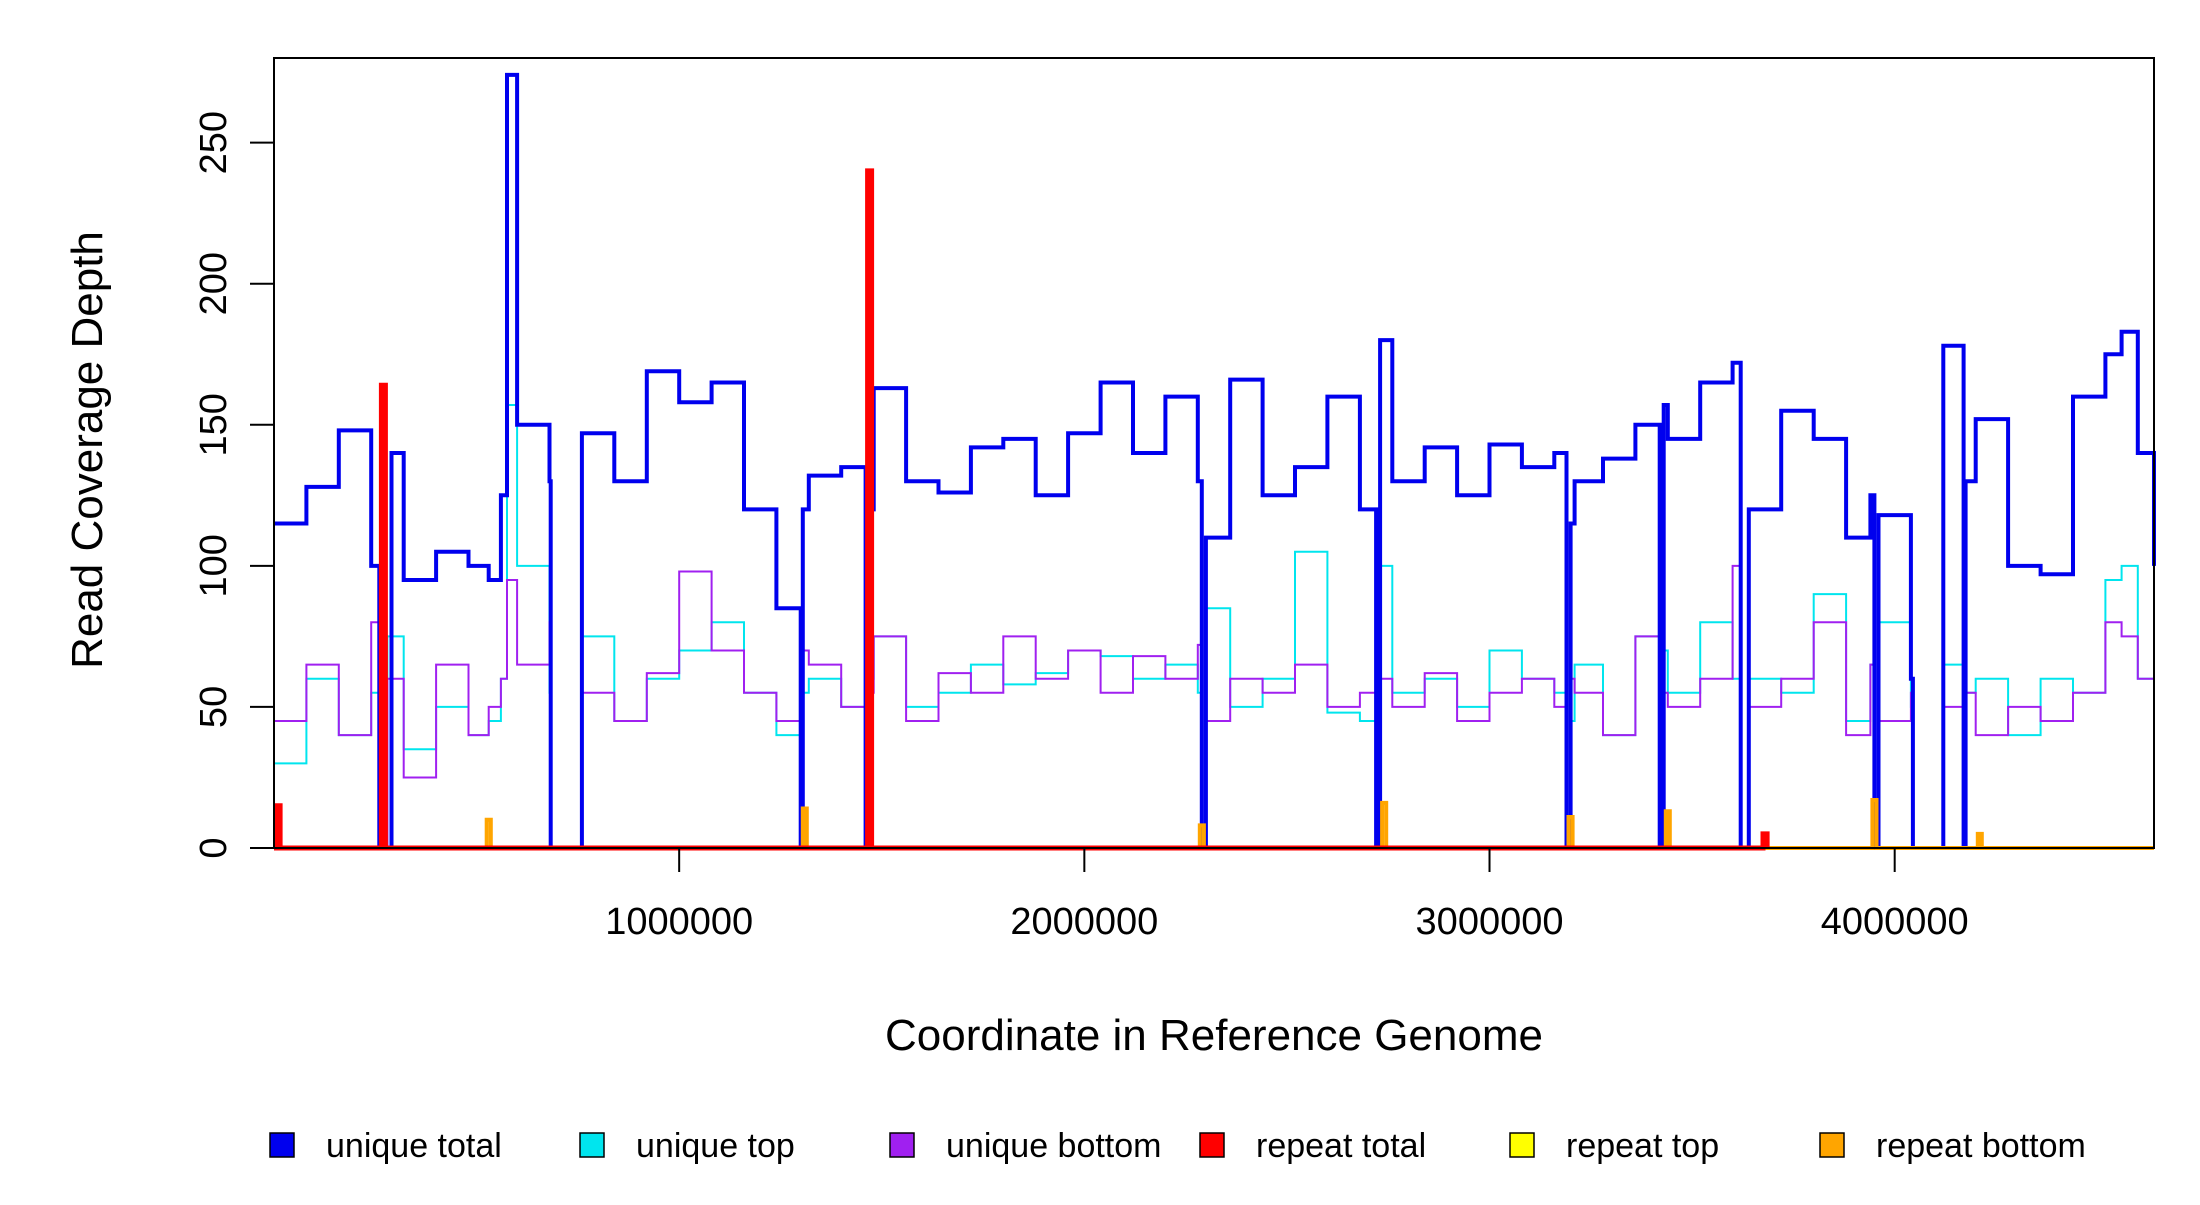 The image size is (2200, 1205). What do you see at coordinates (1214, 1035) in the screenshot?
I see `x-axis-title: Coordinate in Reference Genome` at bounding box center [1214, 1035].